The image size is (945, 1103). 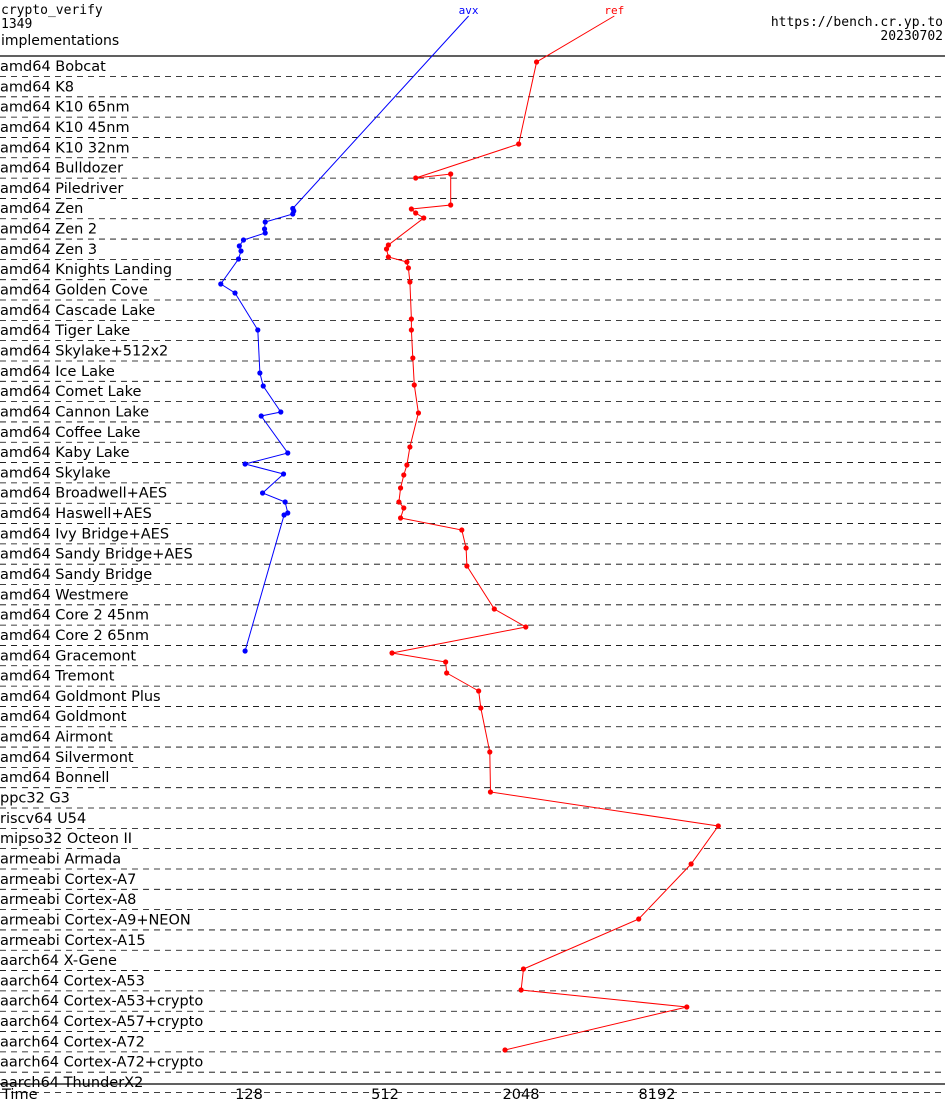 What do you see at coordinates (96, 555) in the screenshot?
I see `platform-label: amd64 Sandy Bridge+AES` at bounding box center [96, 555].